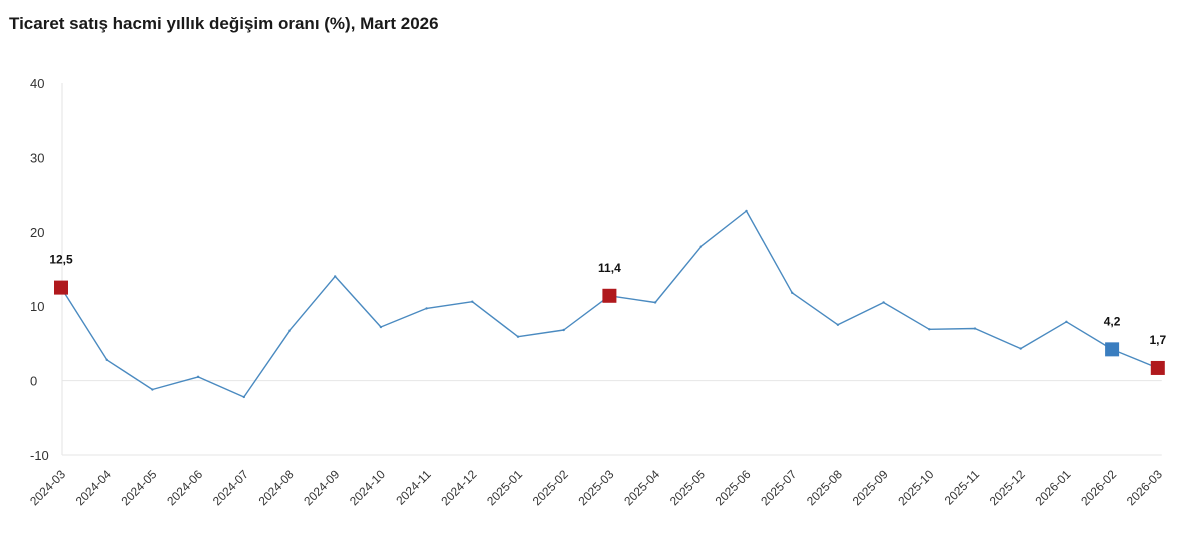 The height and width of the screenshot is (550, 1200). What do you see at coordinates (870, 487) in the screenshot?
I see `x-tick-label: 2025-09` at bounding box center [870, 487].